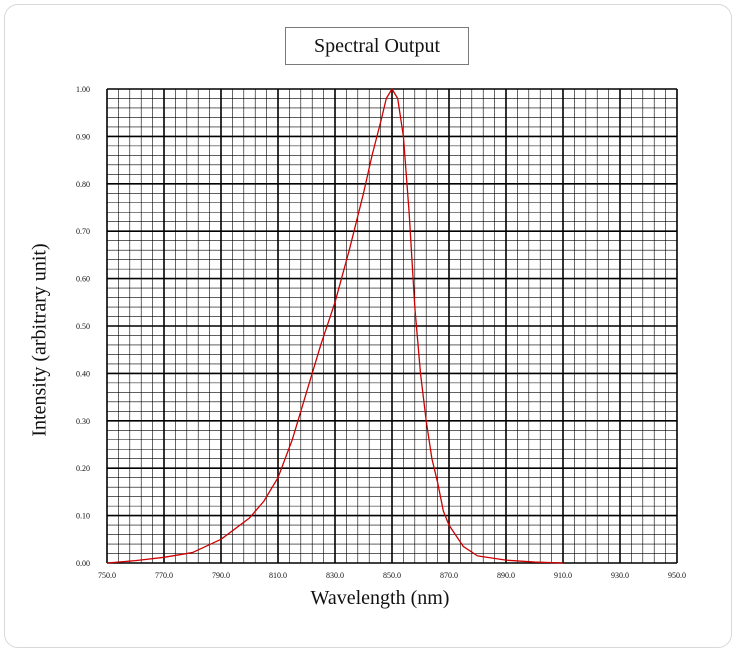 This screenshot has width=740, height=654. What do you see at coordinates (83, 421) in the screenshot?
I see `y-tick-label: 0.30` at bounding box center [83, 421].